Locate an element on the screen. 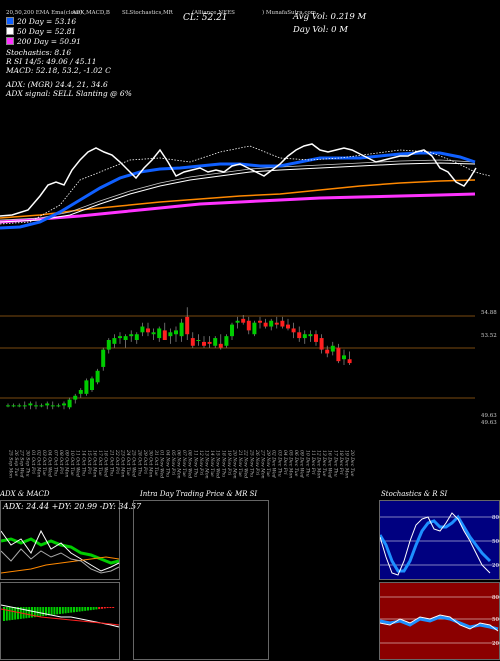  stoch-tick-80: 80 is located at coordinates (495, 518).